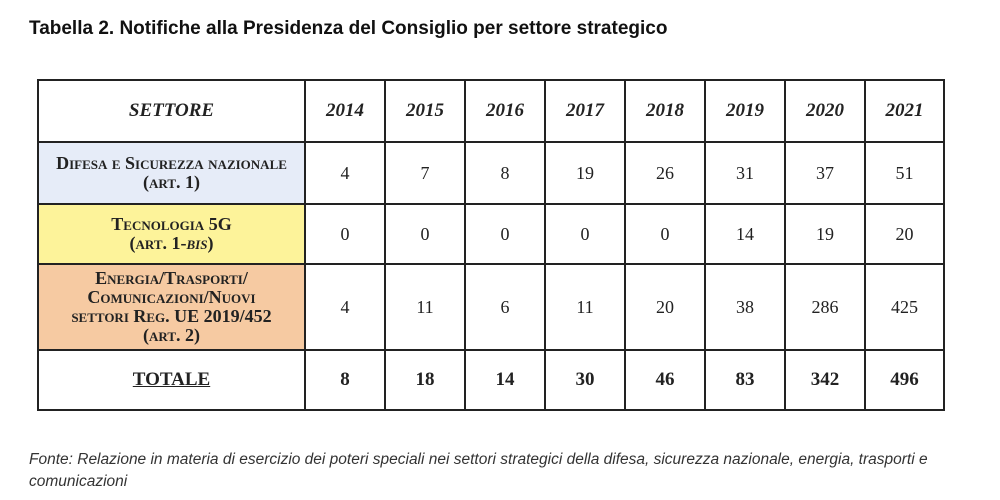  Describe the element at coordinates (665, 173) in the screenshot. I see `value-cell: 26` at that location.